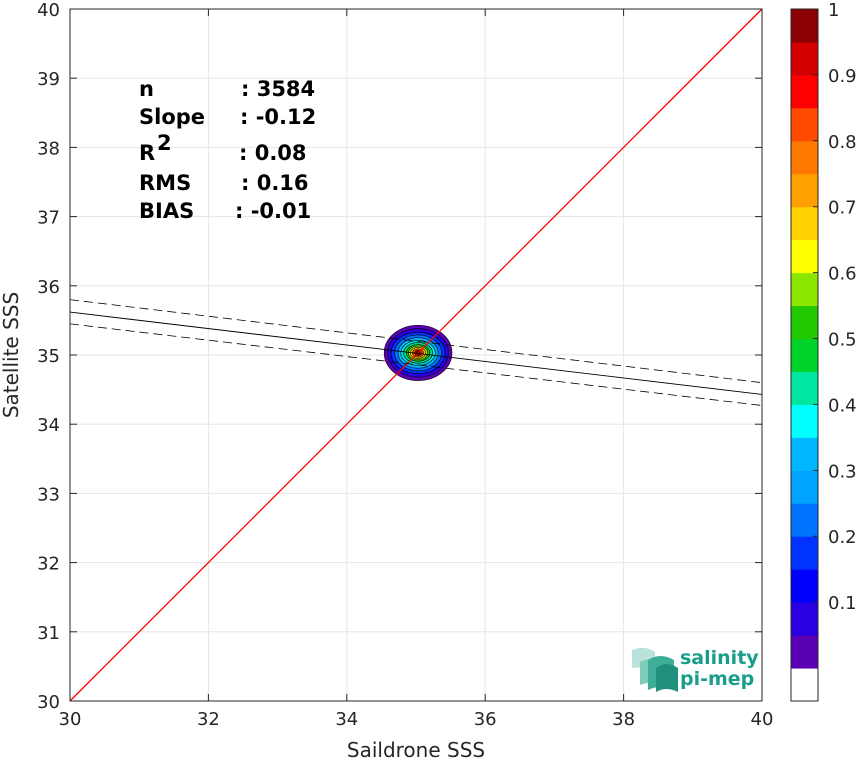  What do you see at coordinates (70, 719) in the screenshot?
I see `x-tick-label: 30` at bounding box center [70, 719].